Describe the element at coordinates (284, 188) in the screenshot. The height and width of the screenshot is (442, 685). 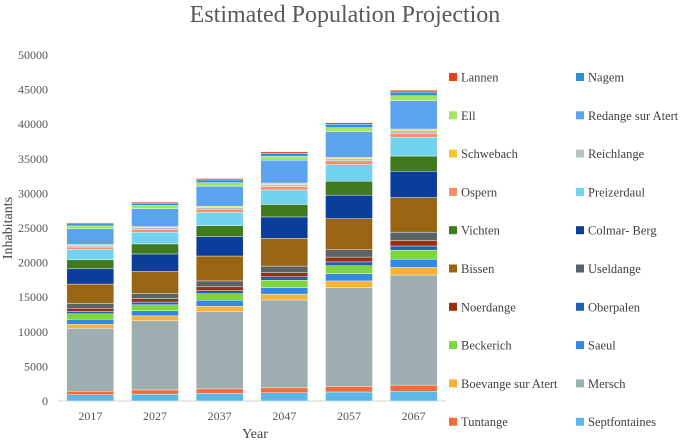
I see `bar-ospern-2047` at that location.